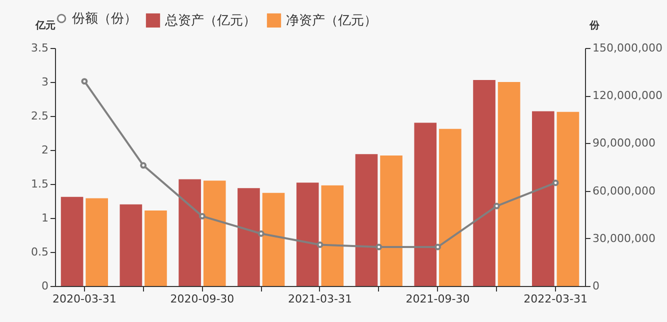 This screenshot has width=667, height=322. I want to click on y2-axis-title: 份, so click(594, 26).